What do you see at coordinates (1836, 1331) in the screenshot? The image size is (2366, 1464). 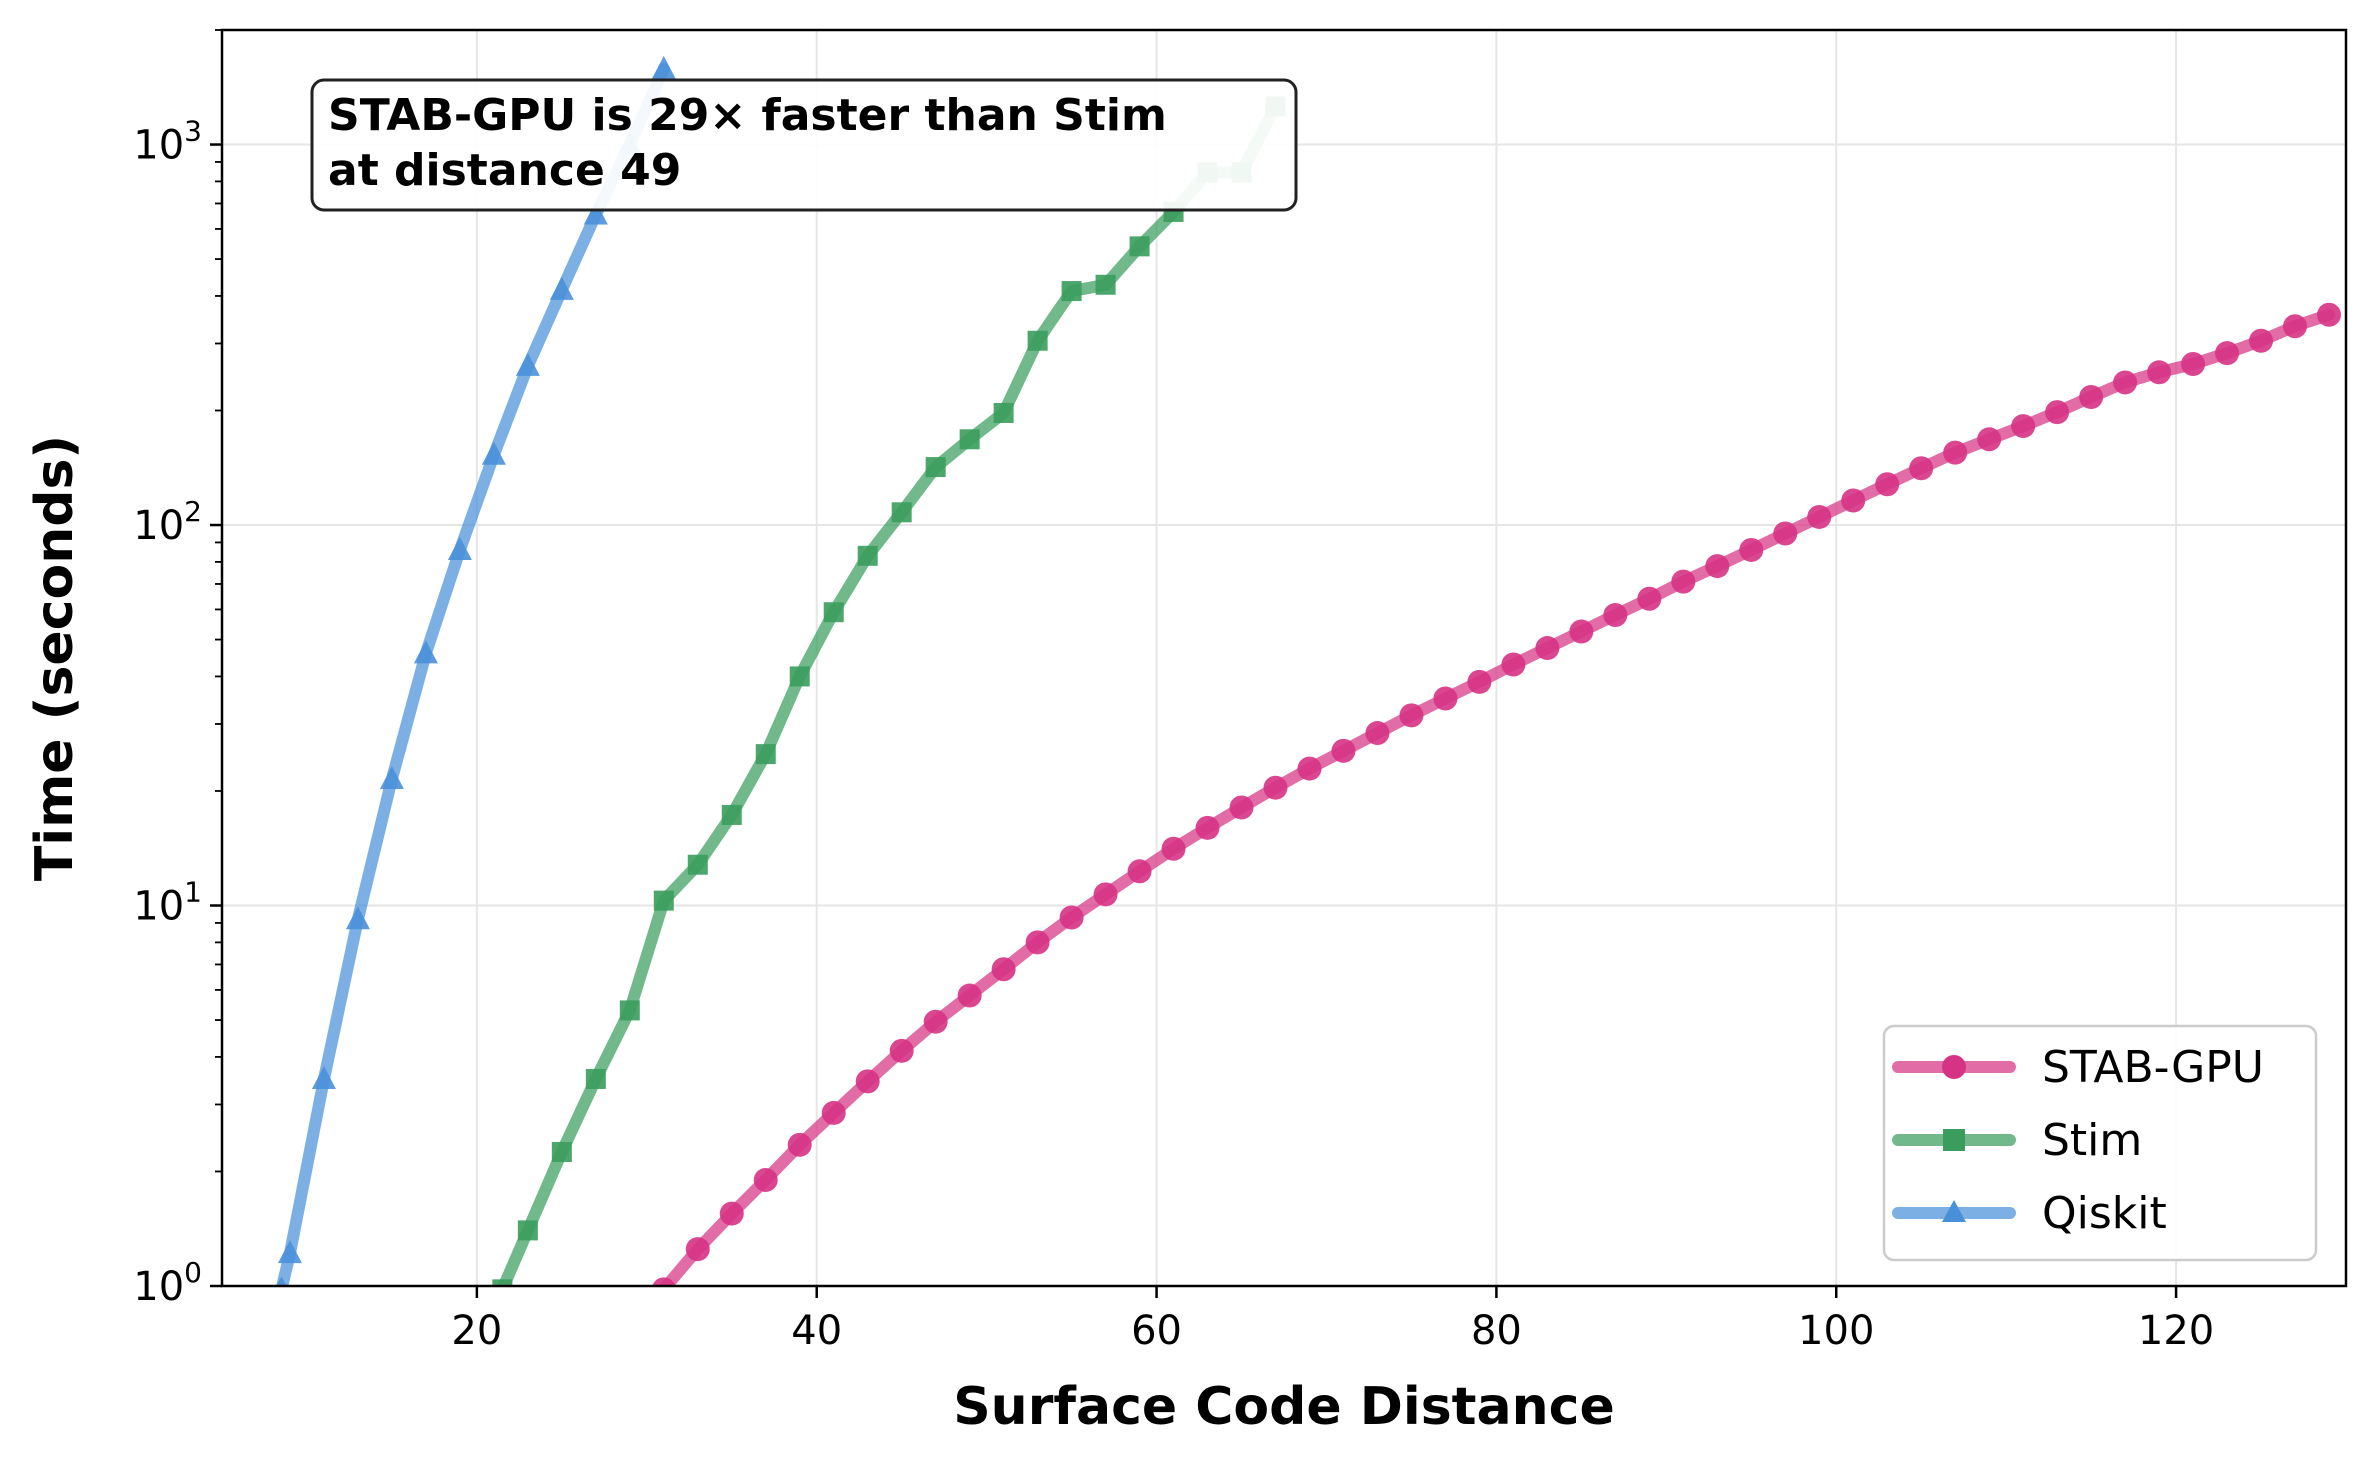 I see `x-tick-label: 100` at bounding box center [1836, 1331].